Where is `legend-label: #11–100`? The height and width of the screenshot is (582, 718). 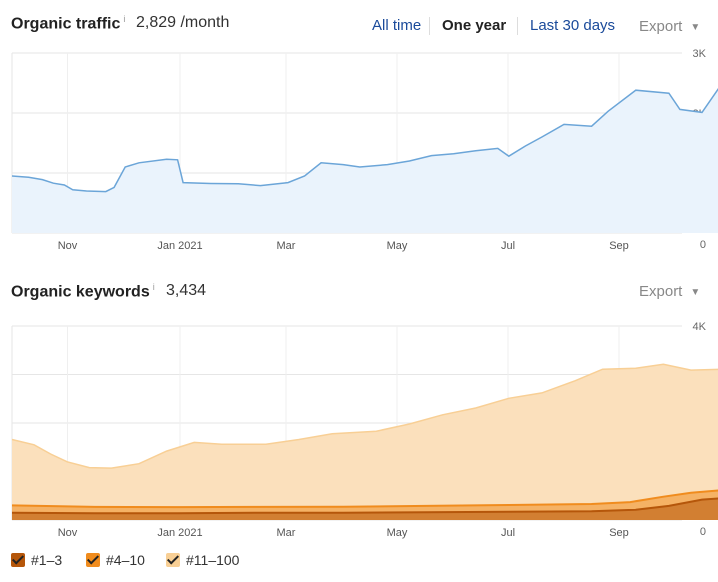 legend-label: #11–100 is located at coordinates (213, 560).